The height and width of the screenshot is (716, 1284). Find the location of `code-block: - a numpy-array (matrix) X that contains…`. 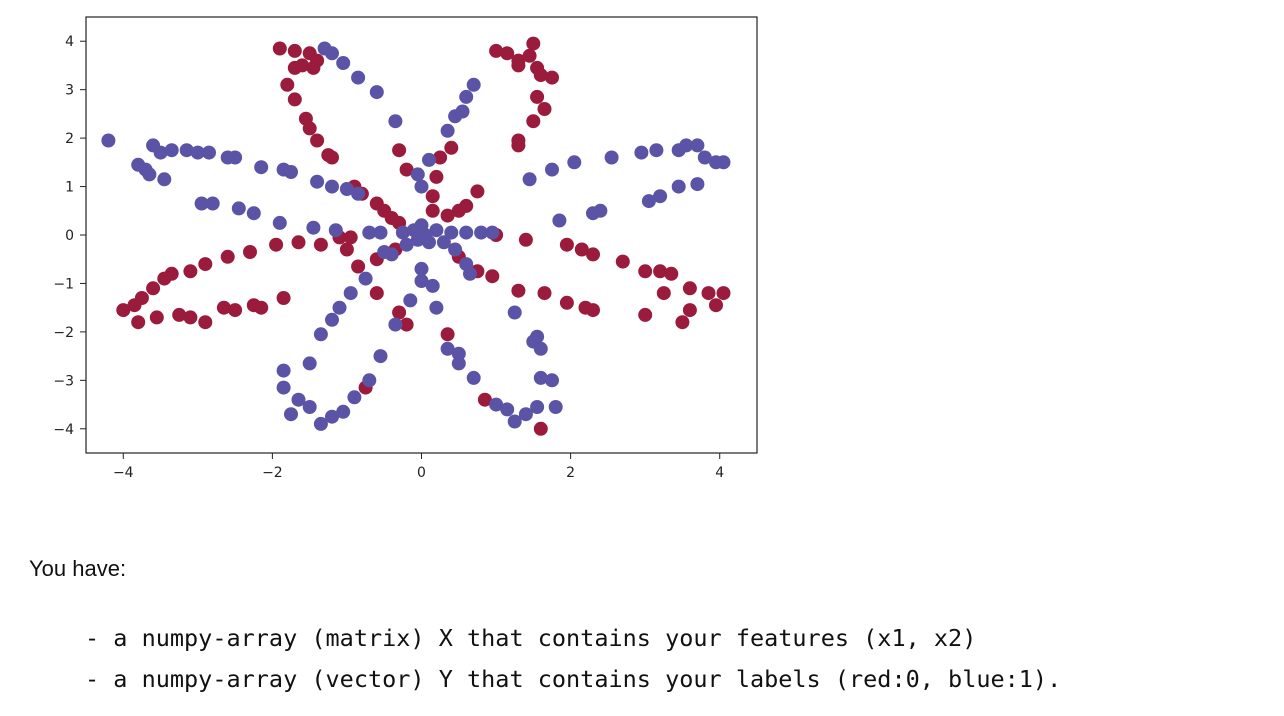

code-block: - a numpy-array (matrix) X that contains… is located at coordinates (573, 659).